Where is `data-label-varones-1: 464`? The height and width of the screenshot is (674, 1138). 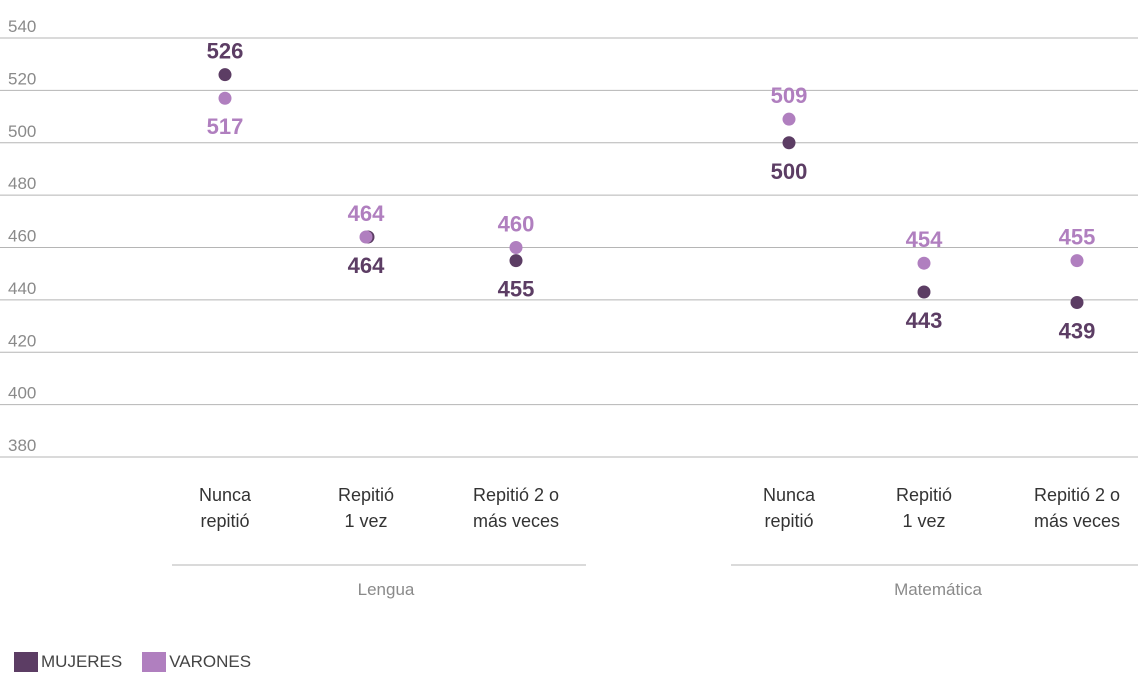 data-label-varones-1: 464 is located at coordinates (366, 213).